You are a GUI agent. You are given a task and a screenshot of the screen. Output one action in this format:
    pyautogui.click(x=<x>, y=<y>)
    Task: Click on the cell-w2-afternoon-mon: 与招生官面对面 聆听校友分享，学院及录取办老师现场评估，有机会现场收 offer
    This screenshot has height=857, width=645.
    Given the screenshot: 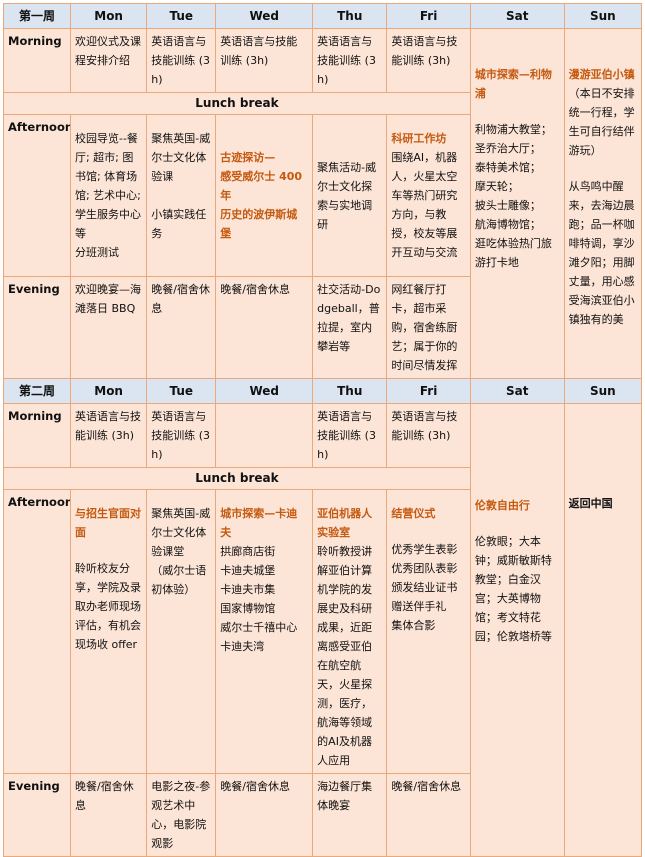 What is the action you would take?
    pyautogui.click(x=108, y=631)
    